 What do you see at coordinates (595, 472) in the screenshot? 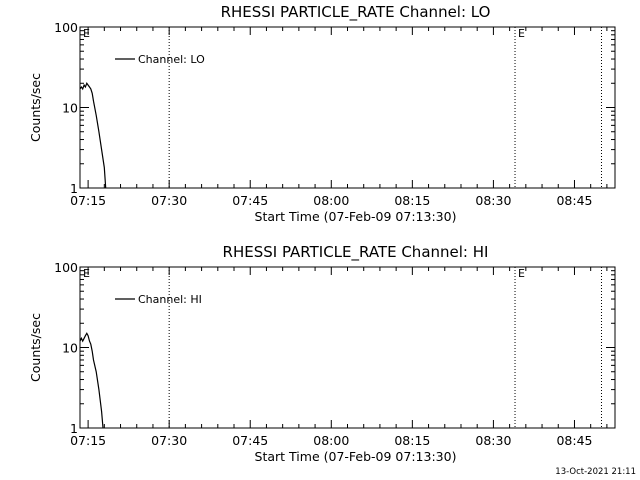
I see `footer-timestamp: 13-Oct-2021 21:11` at bounding box center [595, 472].